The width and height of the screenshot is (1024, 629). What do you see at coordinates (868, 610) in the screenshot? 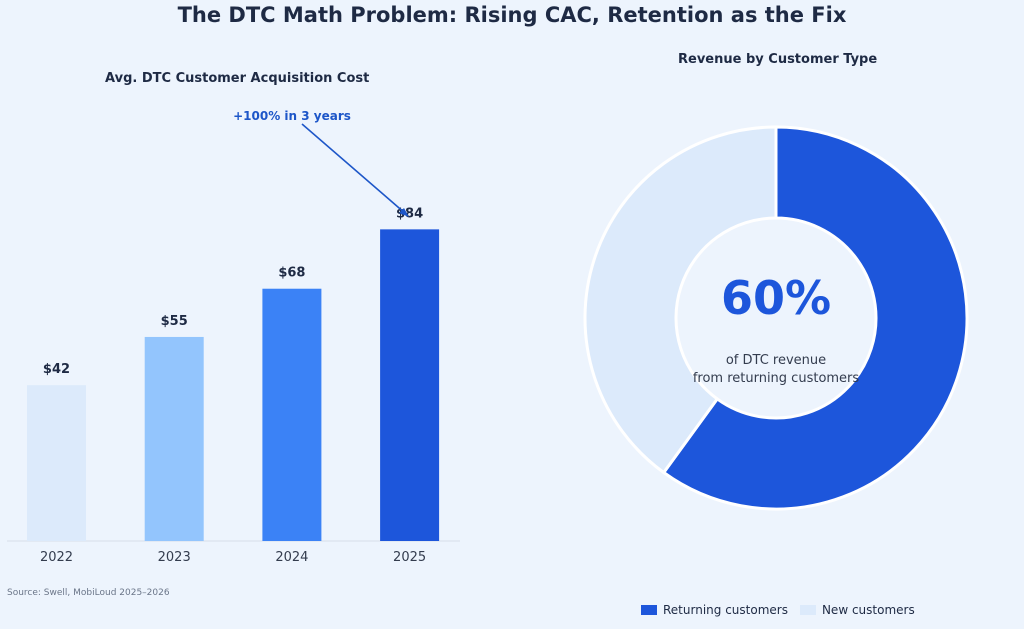
I see `legend-label-new: New customers` at bounding box center [868, 610].